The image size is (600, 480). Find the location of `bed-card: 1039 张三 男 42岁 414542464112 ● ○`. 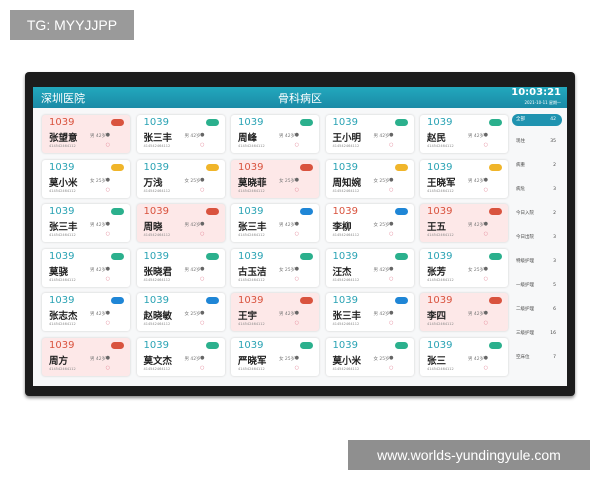

bed-card: 1039 张三 男 42岁 414542464112 ● ○ is located at coordinates (464, 356).